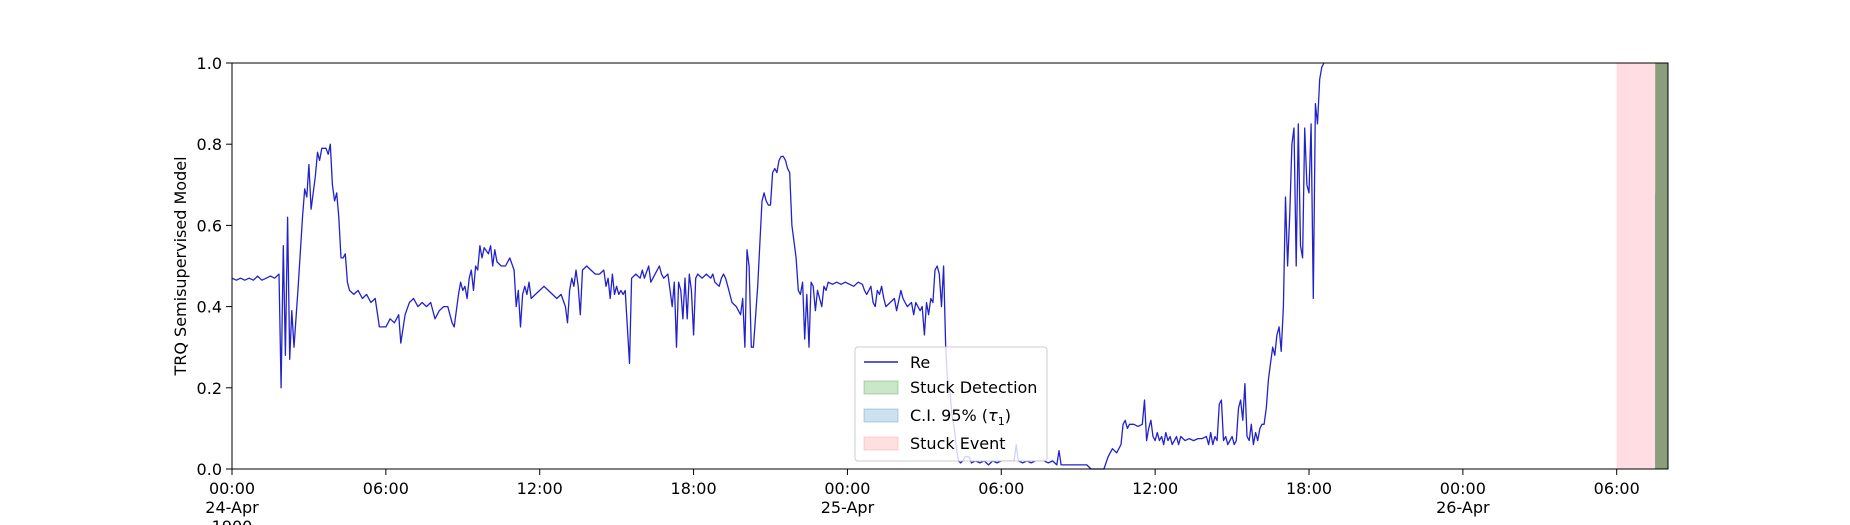 The width and height of the screenshot is (1850, 525). I want to click on y-tick-label: 0.2, so click(209, 388).